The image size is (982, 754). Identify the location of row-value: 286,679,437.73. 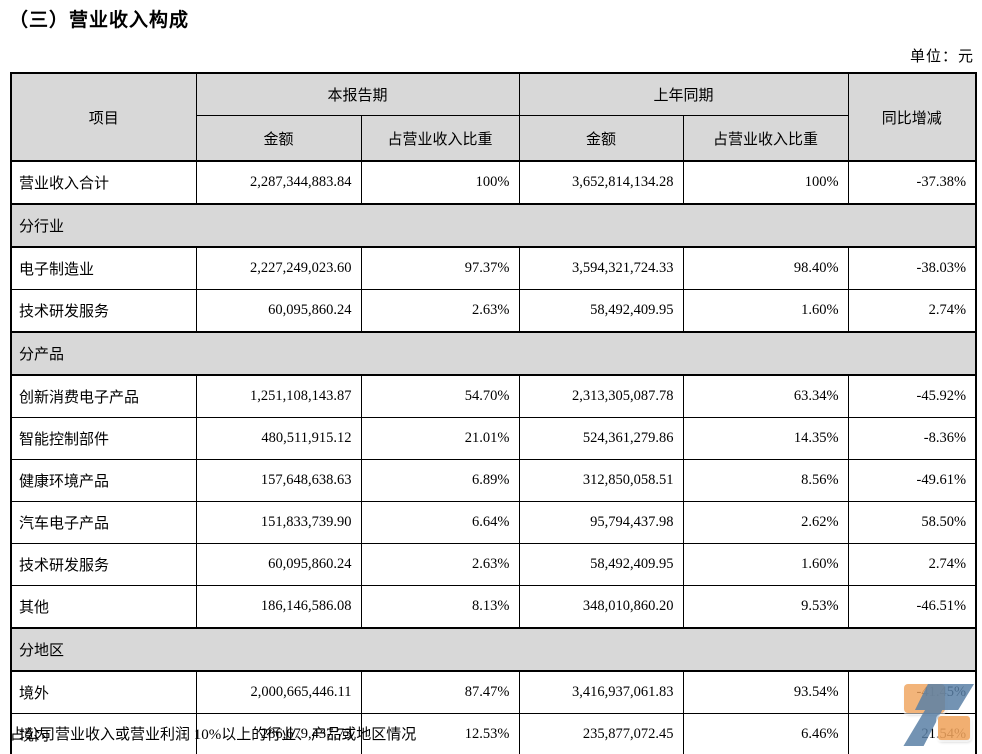
(278, 733).